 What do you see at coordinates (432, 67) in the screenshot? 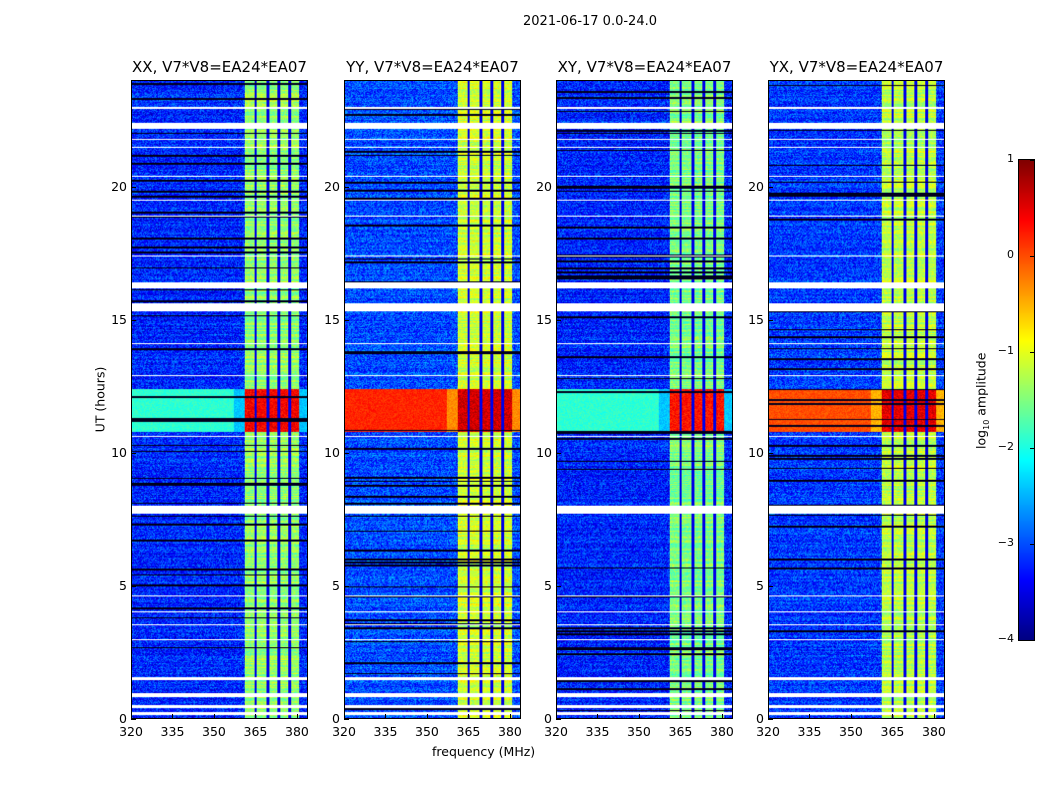
I see `panel-title: YY, V7*V8=EA24*EA07` at bounding box center [432, 67].